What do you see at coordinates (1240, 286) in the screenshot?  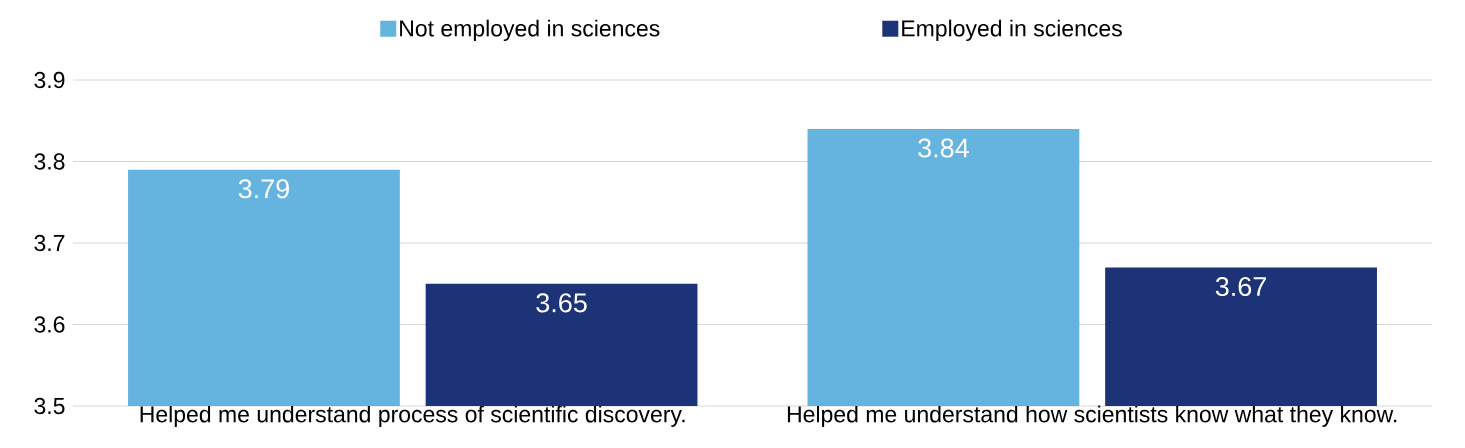 I see `data-label: 3.67` at bounding box center [1240, 286].